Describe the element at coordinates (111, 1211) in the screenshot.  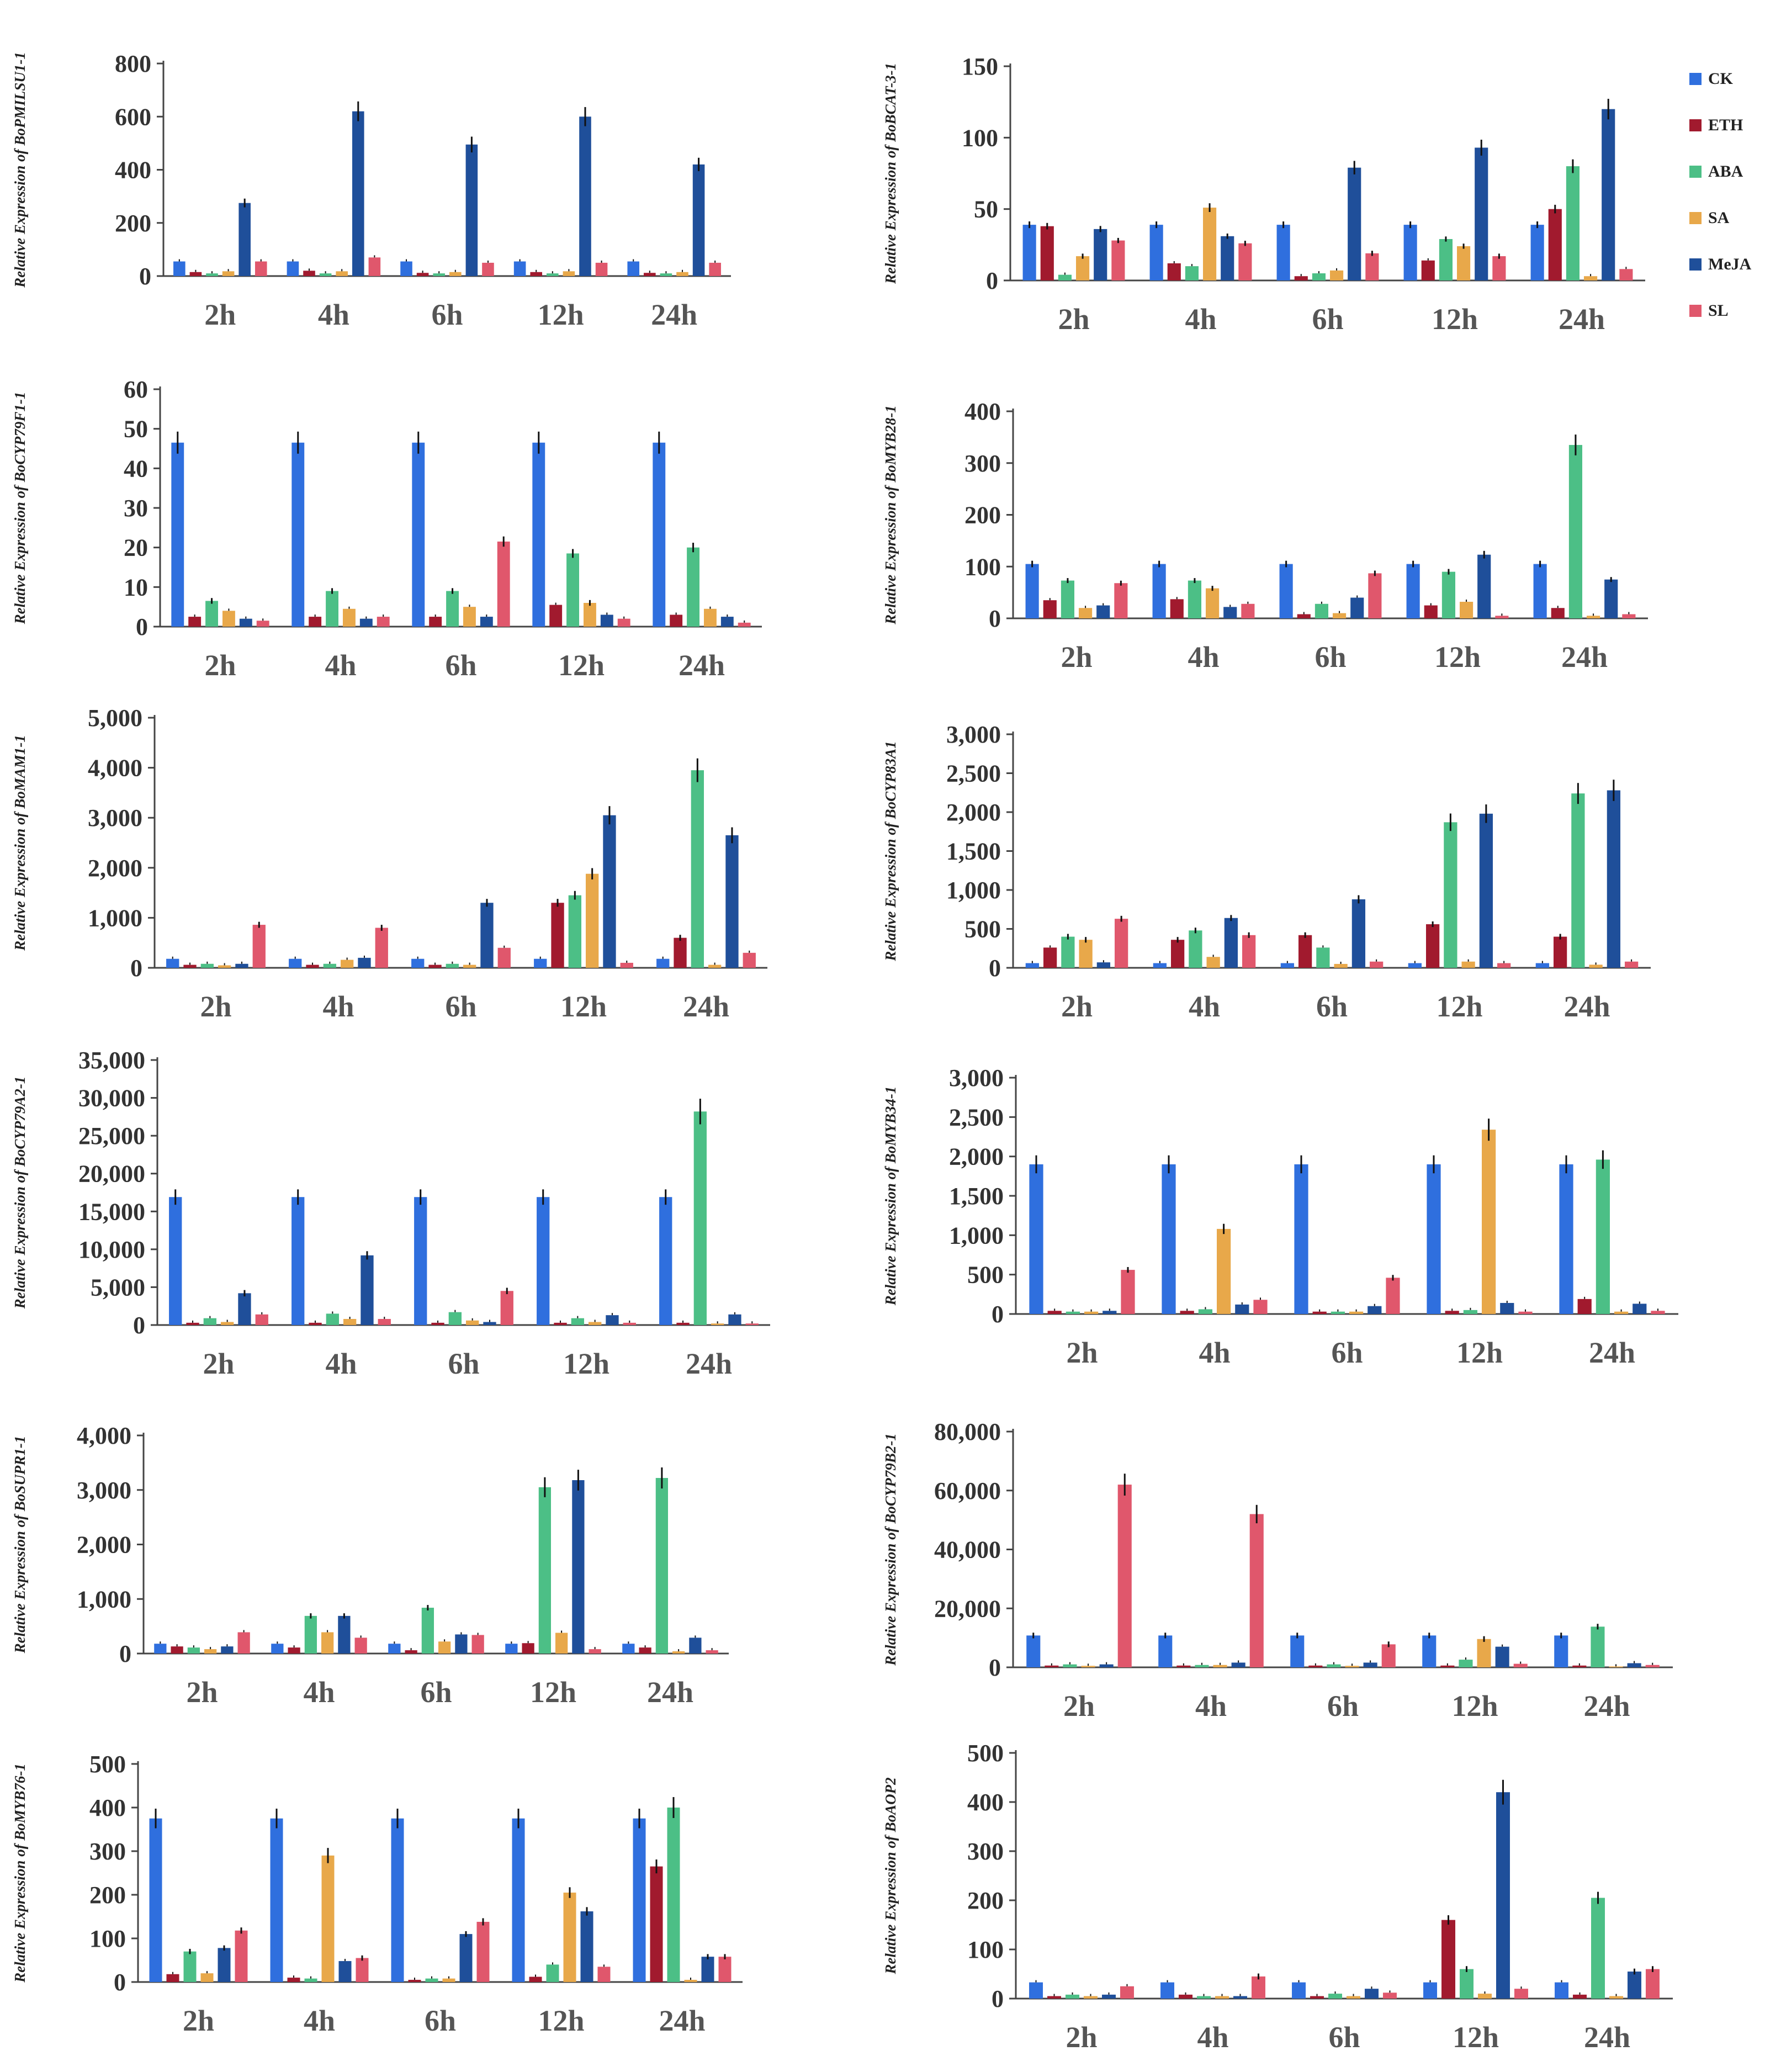
I see `y-tick-label: 15,000` at that location.